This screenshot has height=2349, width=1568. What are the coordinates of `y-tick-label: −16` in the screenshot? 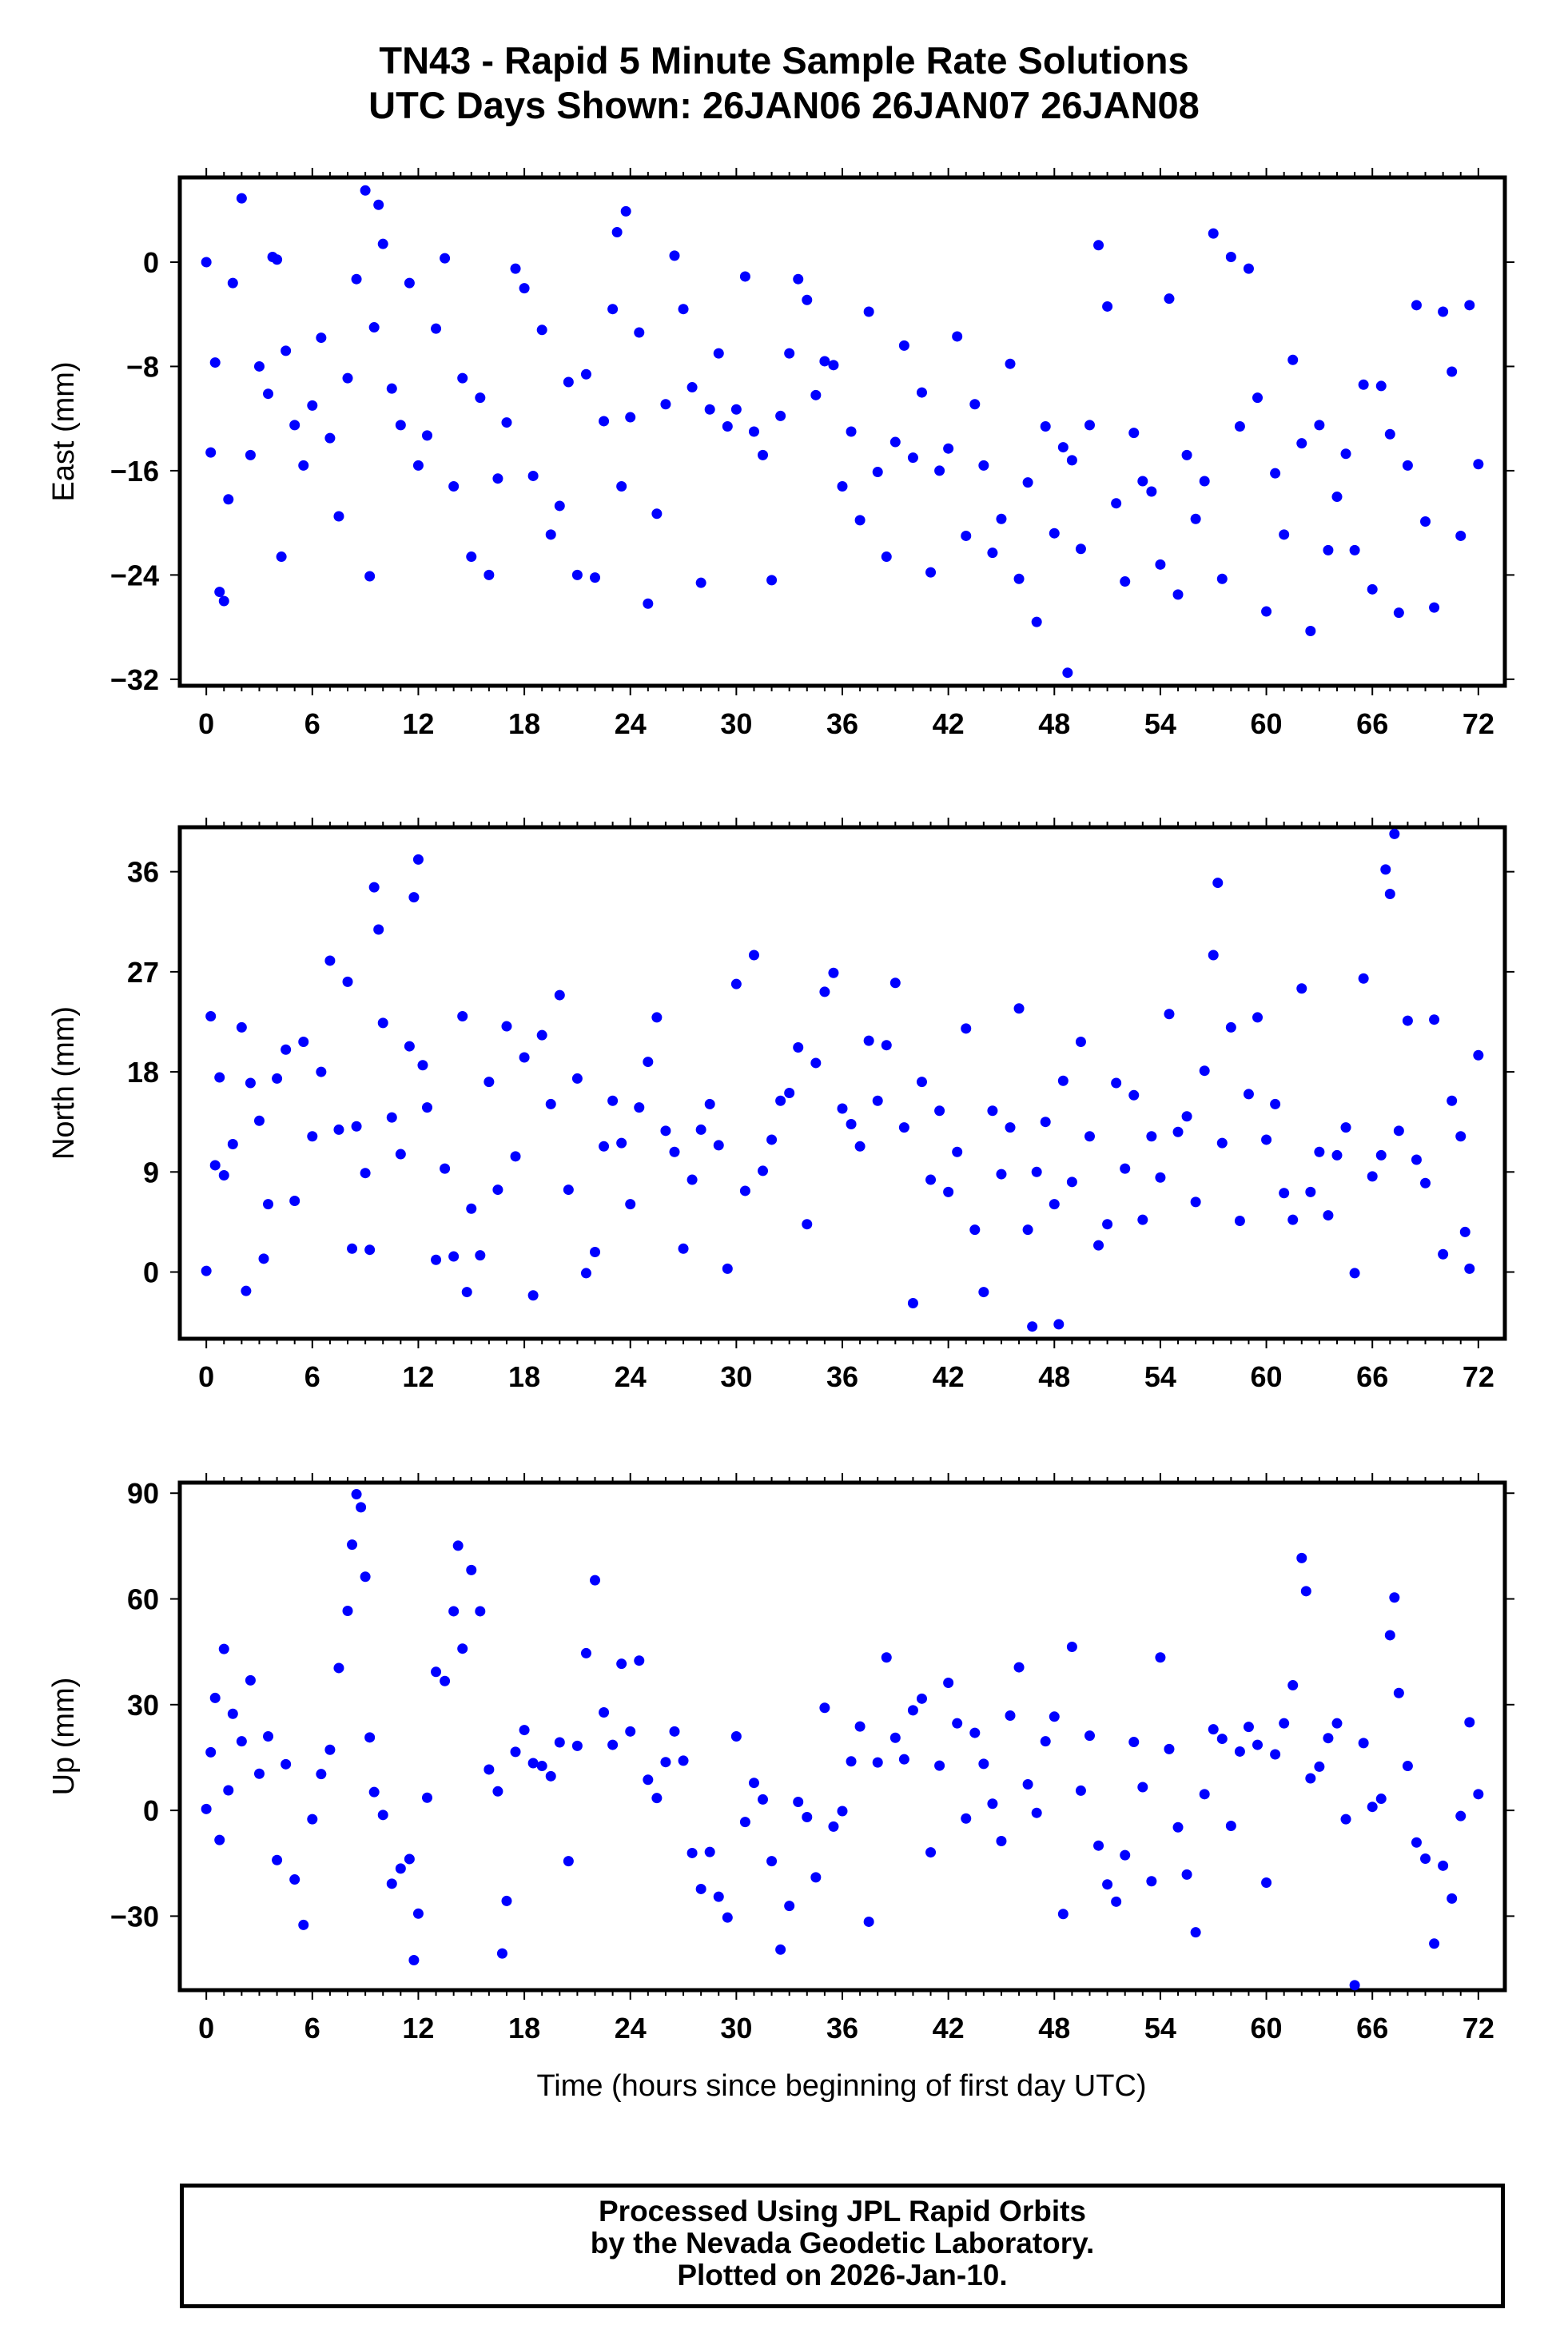 It's located at (134, 471).